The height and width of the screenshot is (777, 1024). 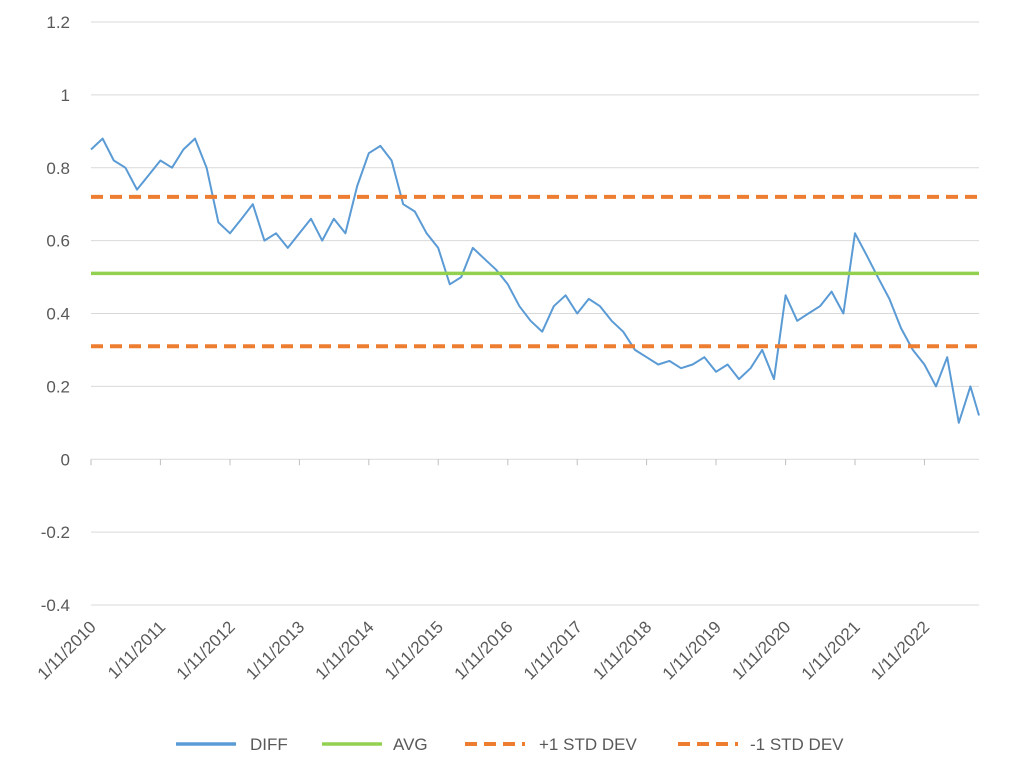 I want to click on legend-label: AVG, so click(x=410, y=744).